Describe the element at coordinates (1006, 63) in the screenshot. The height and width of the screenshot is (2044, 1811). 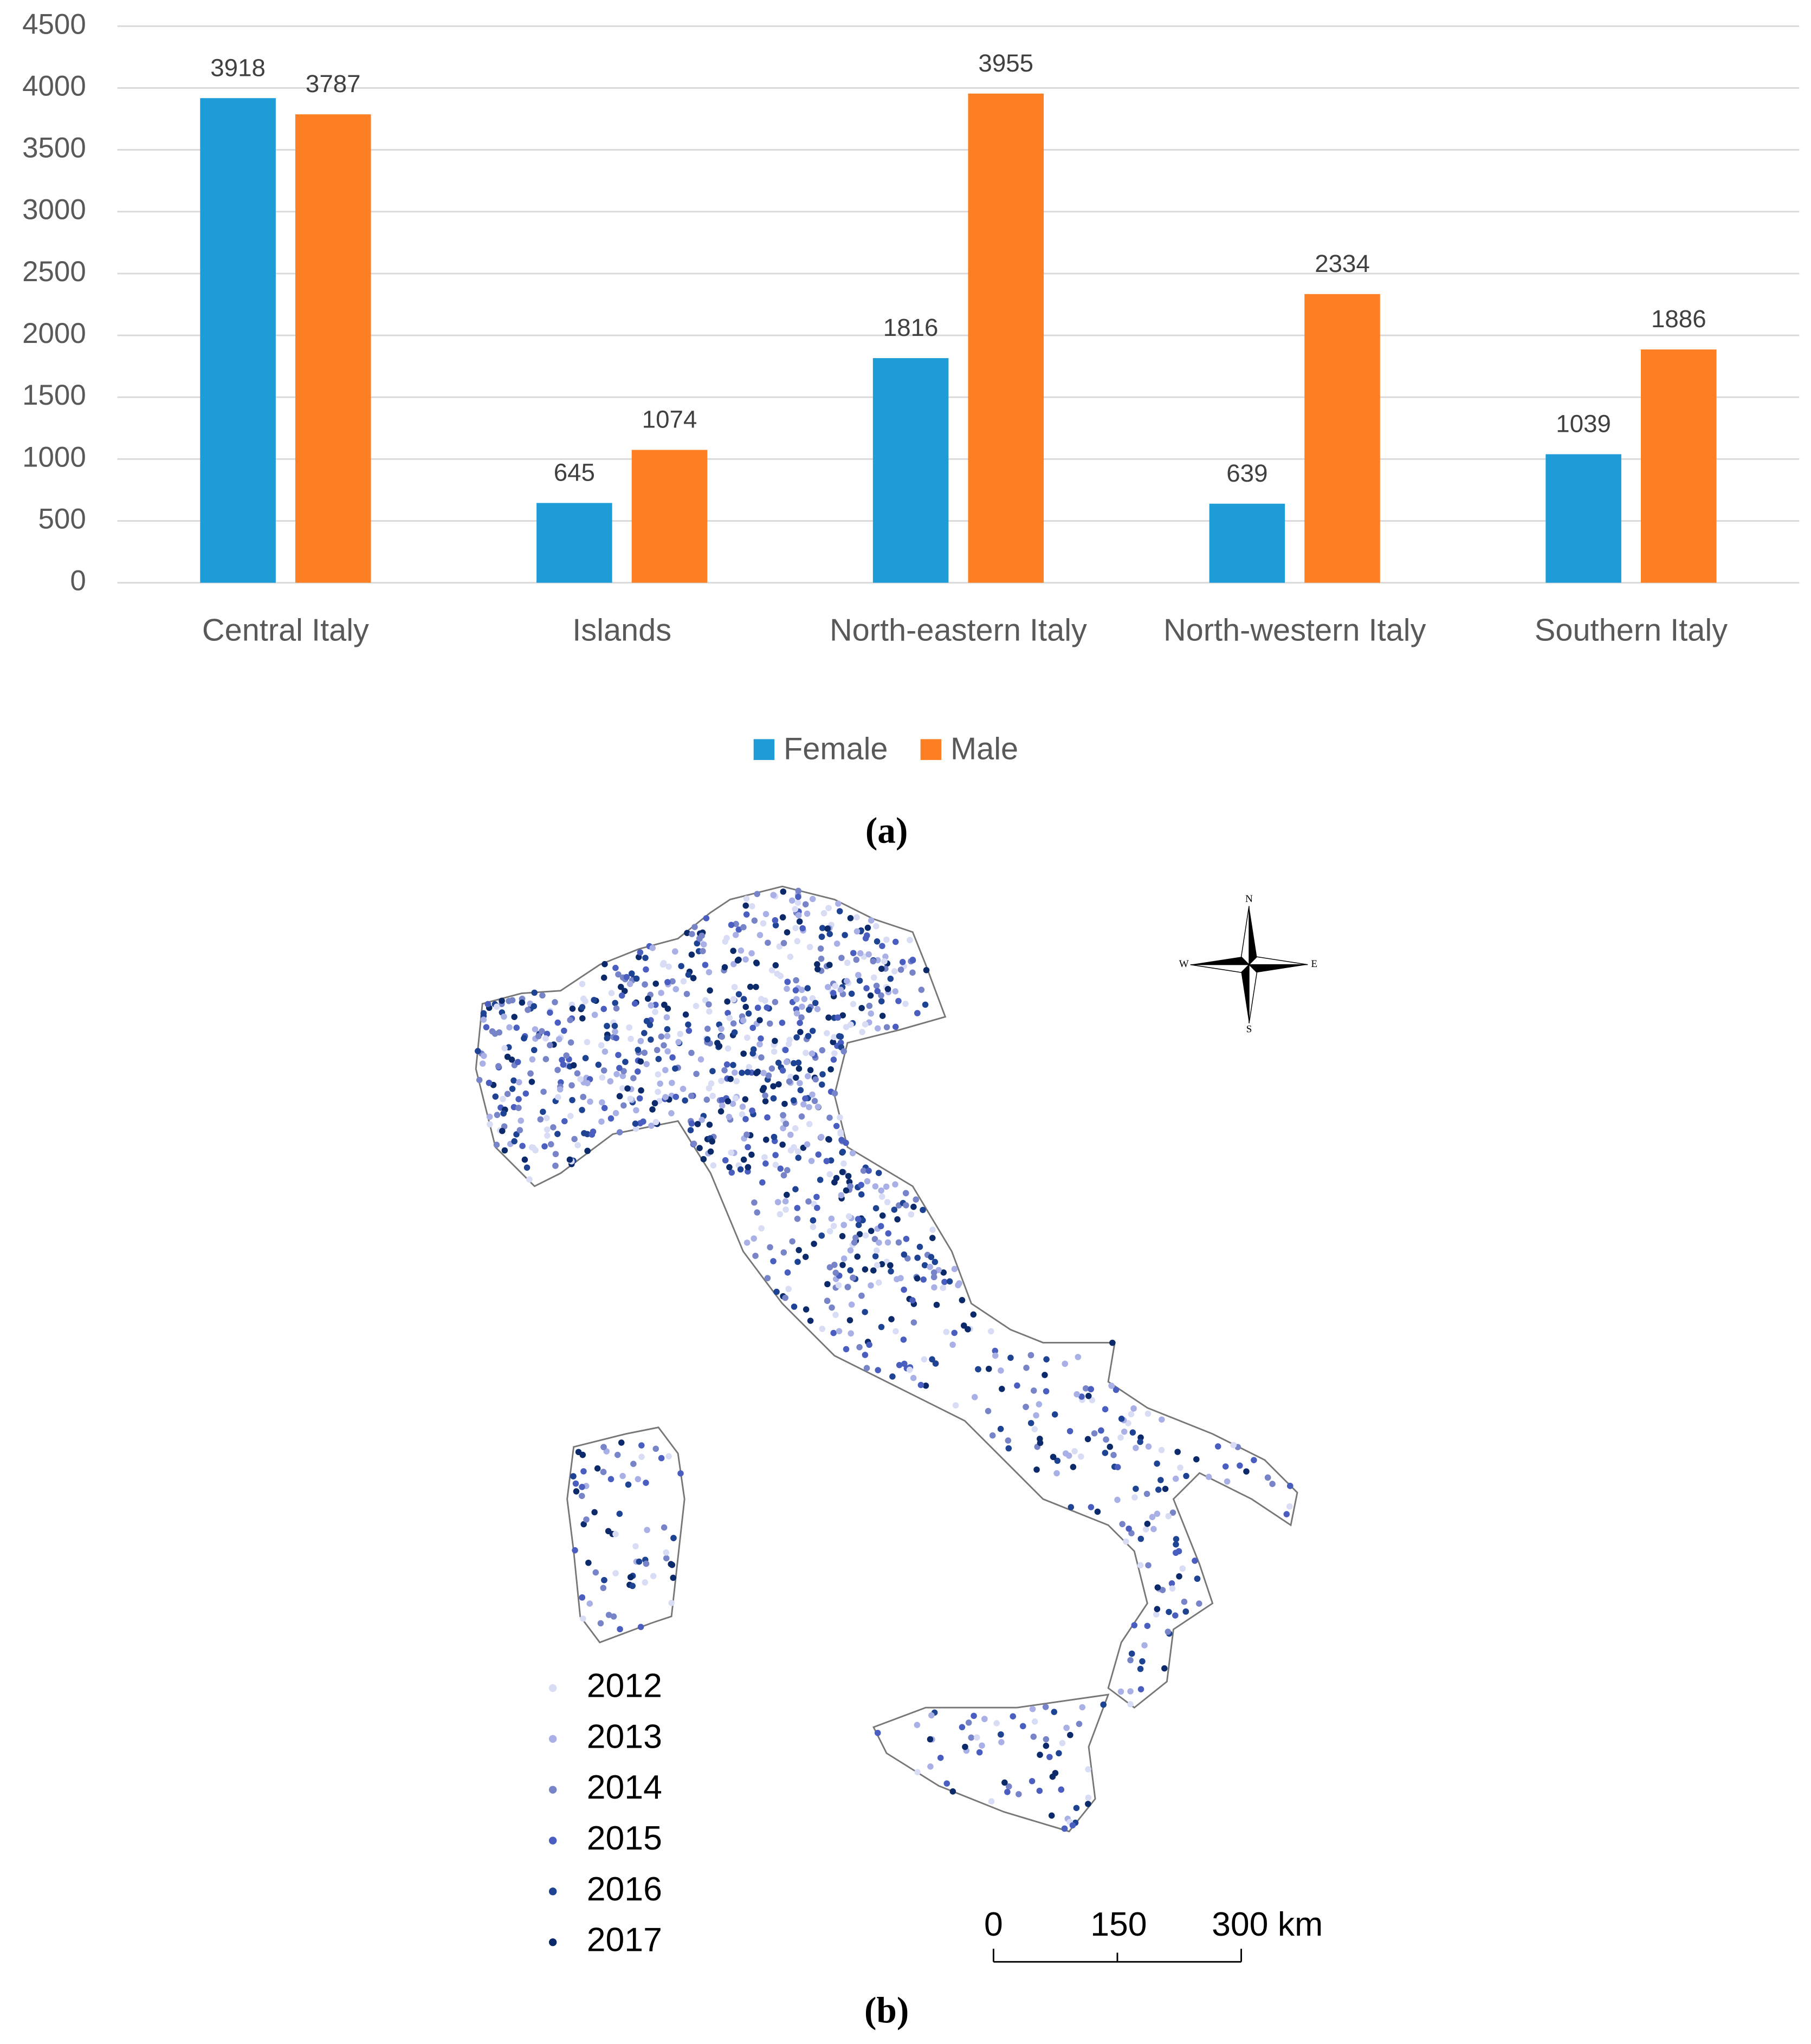
I see `value-label: 3955` at that location.